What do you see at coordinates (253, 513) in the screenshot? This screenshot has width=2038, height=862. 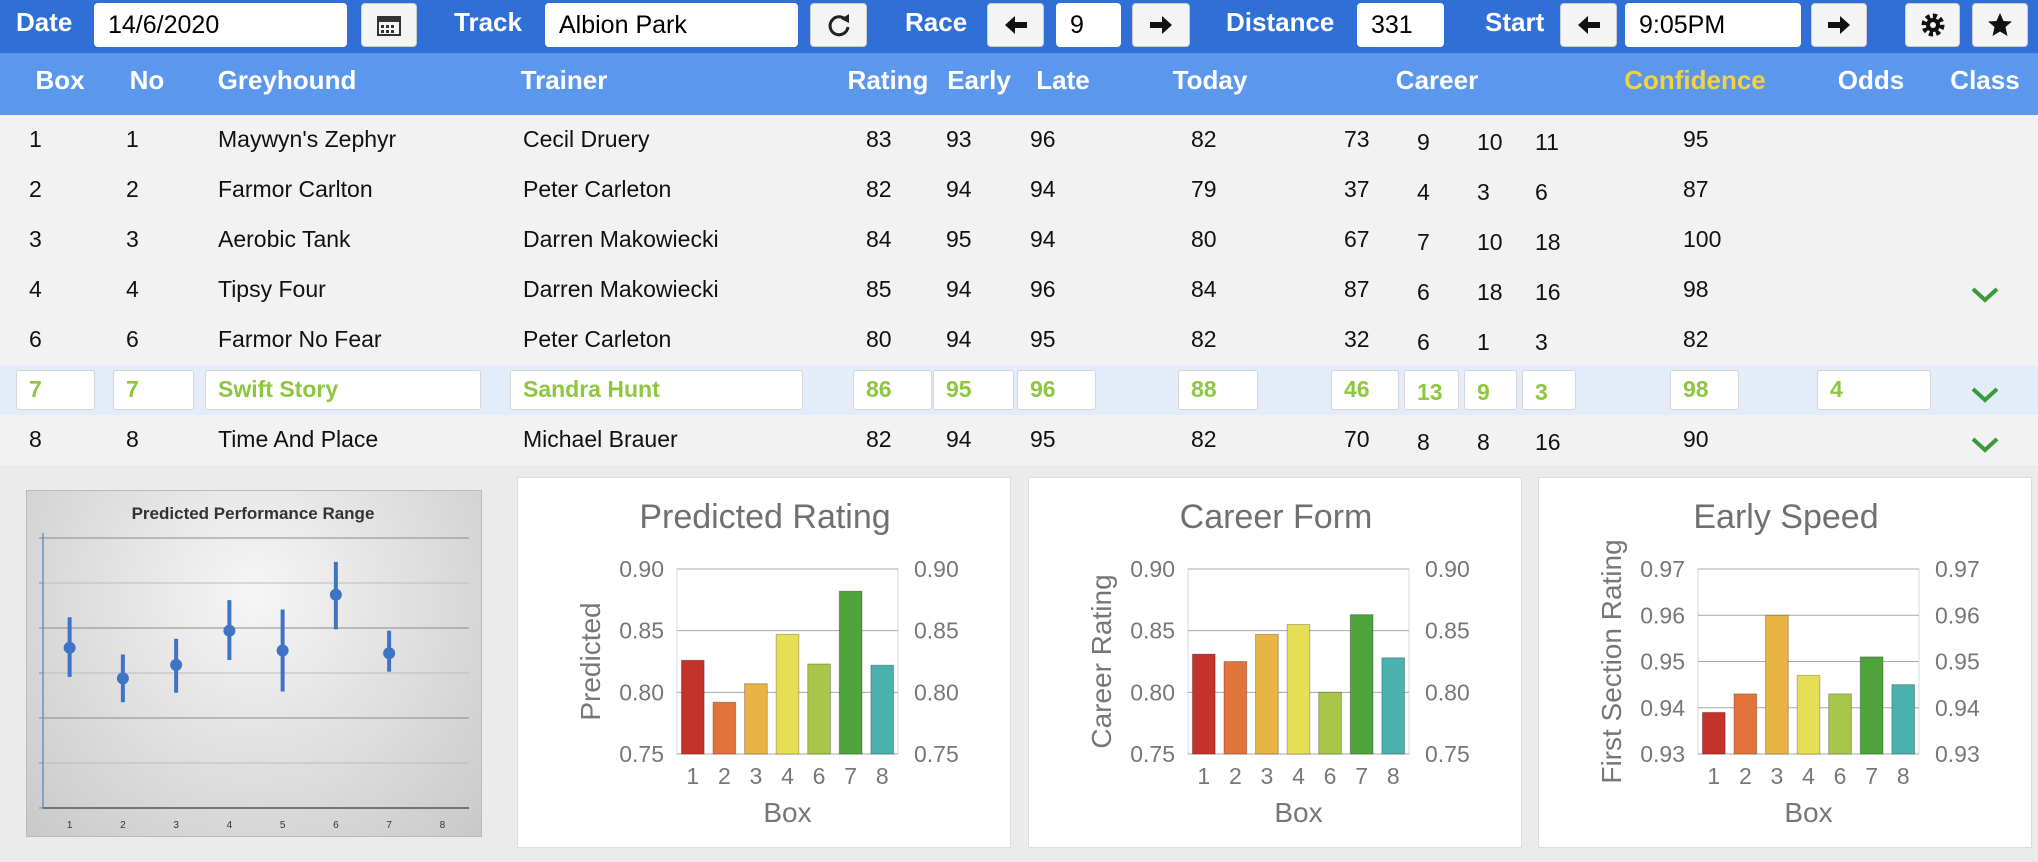 I see `chart-title: Predicted Performance Range` at bounding box center [253, 513].